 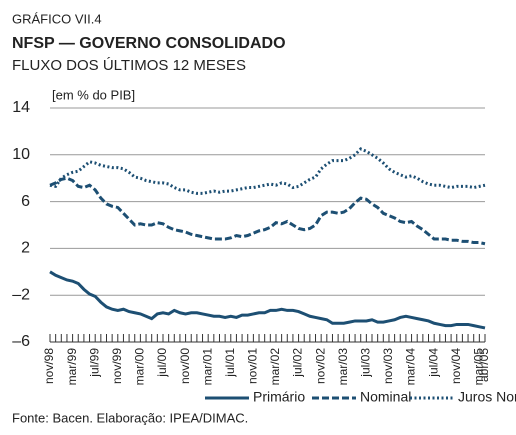 What do you see at coordinates (484, 365) in the screenshot?
I see `x-tick-label: abr/05` at bounding box center [484, 365].